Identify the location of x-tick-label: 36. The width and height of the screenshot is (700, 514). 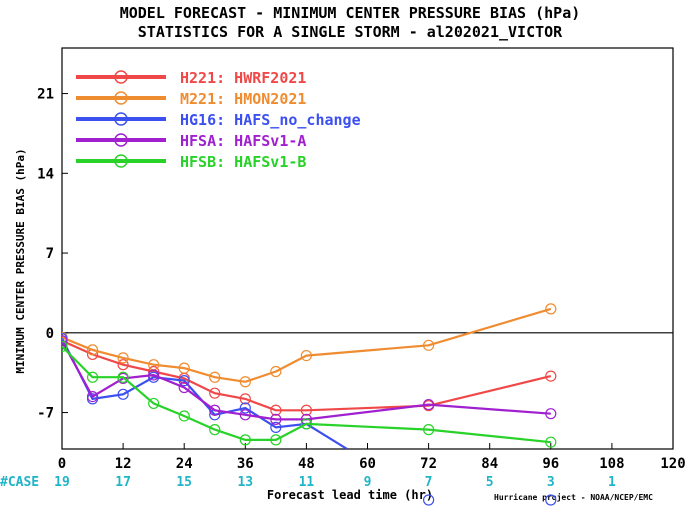
(245, 464).